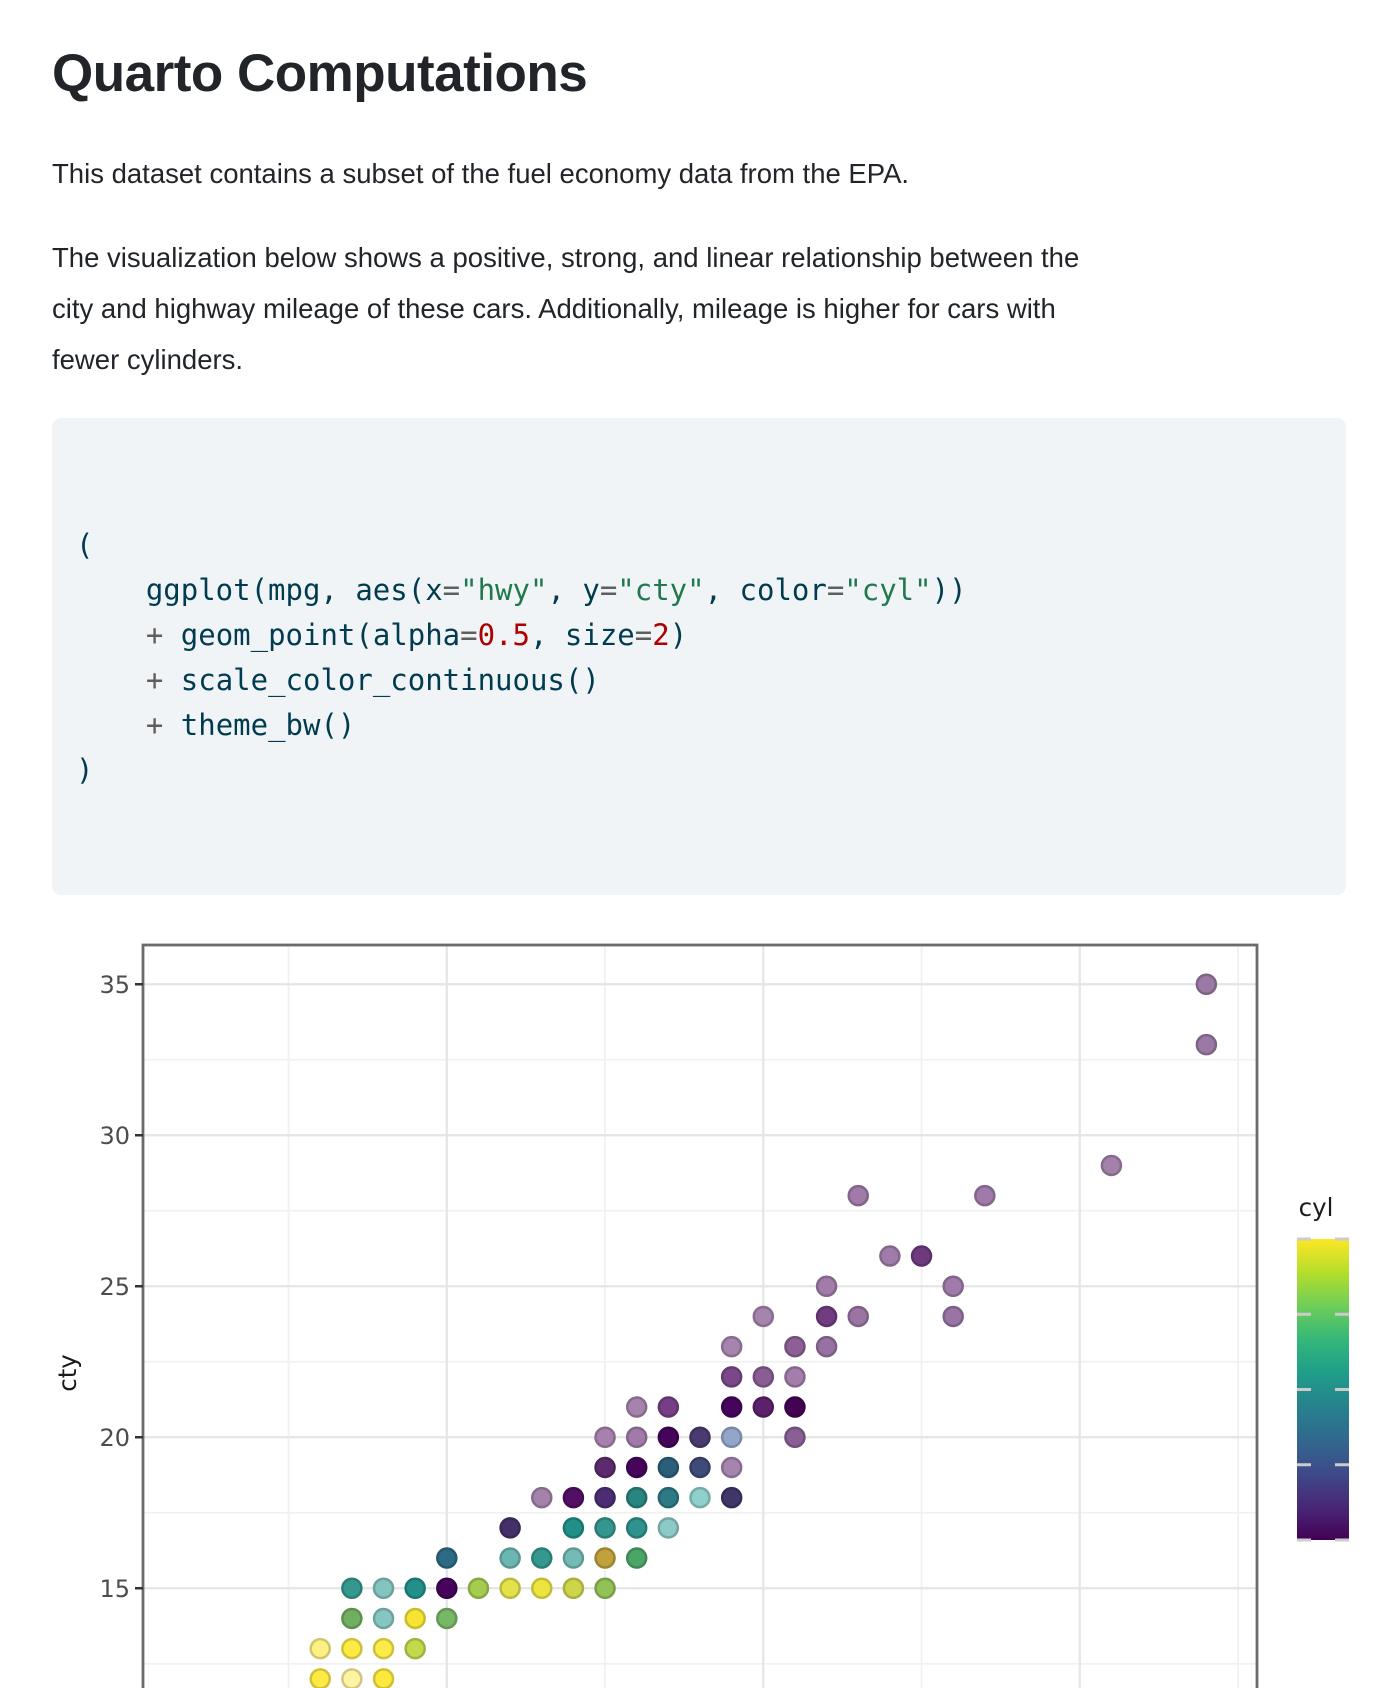  What do you see at coordinates (85, 769) in the screenshot?
I see `code-line: )` at bounding box center [85, 769].